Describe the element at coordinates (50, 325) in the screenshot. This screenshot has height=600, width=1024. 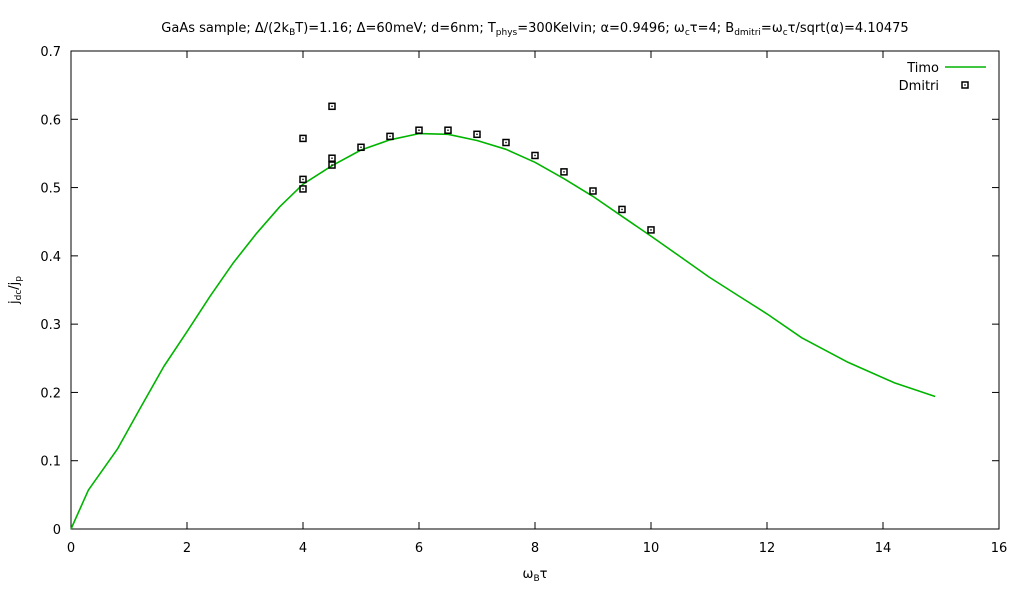
I see `y-tick-label: 0.3` at that location.